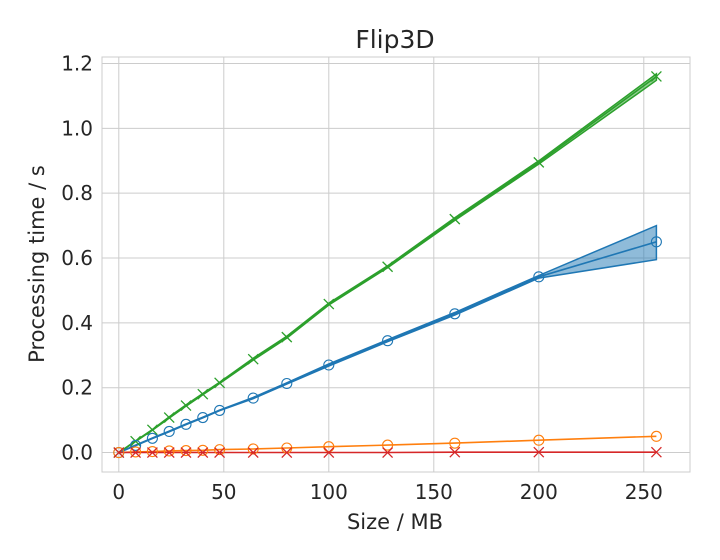 The width and height of the screenshot is (720, 560). Describe the element at coordinates (223, 492) in the screenshot. I see `x-tick-label: 50` at that location.